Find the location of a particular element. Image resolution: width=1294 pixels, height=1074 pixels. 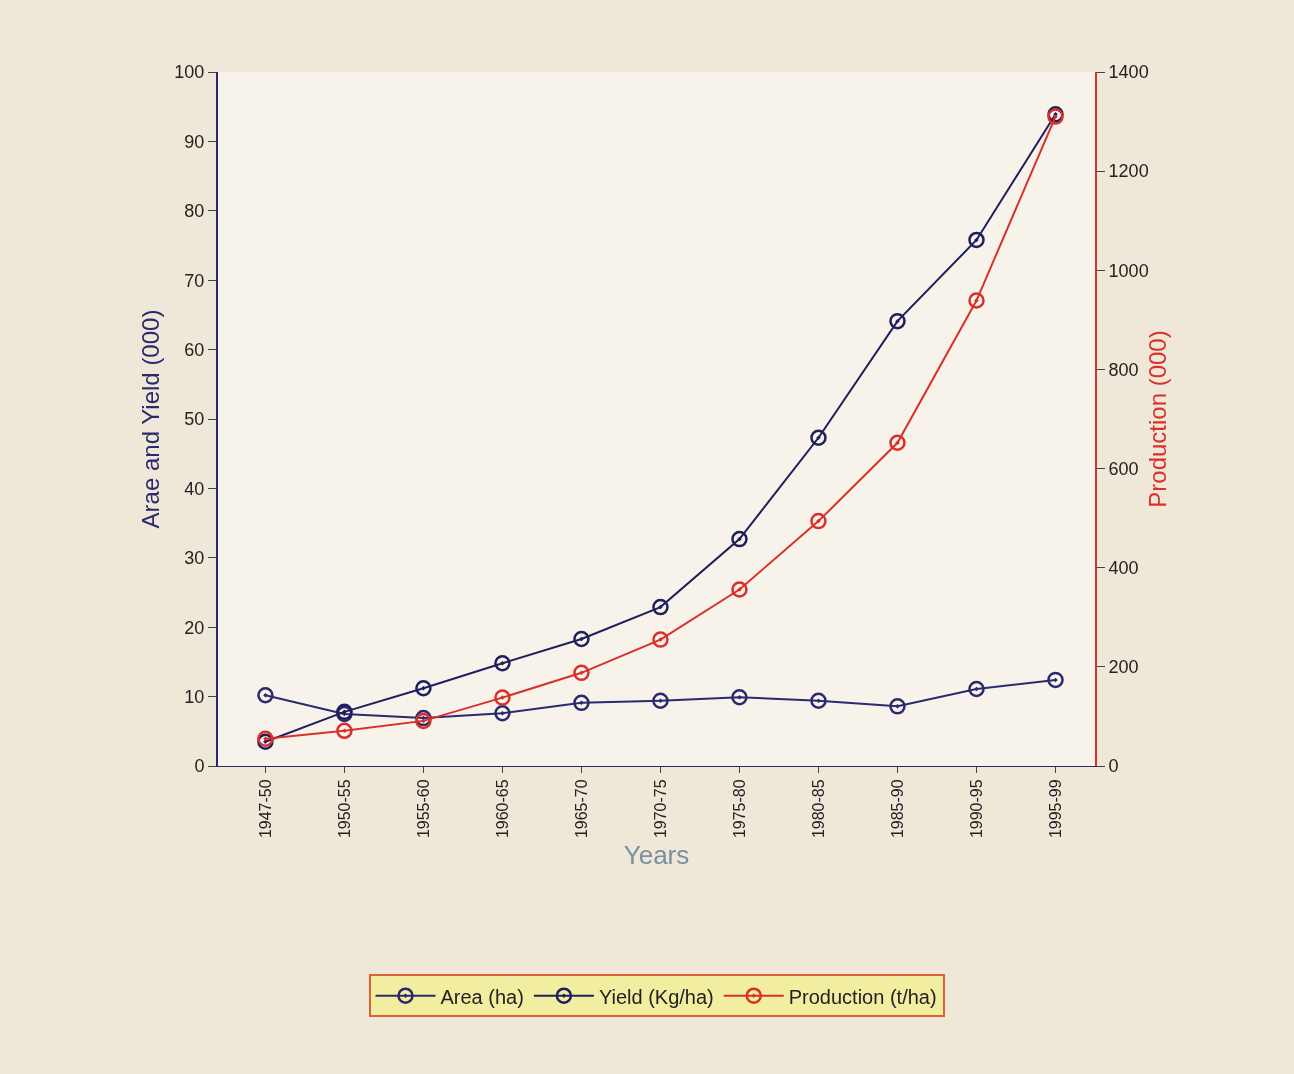

x-axis-title: Years is located at coordinates (656, 855).